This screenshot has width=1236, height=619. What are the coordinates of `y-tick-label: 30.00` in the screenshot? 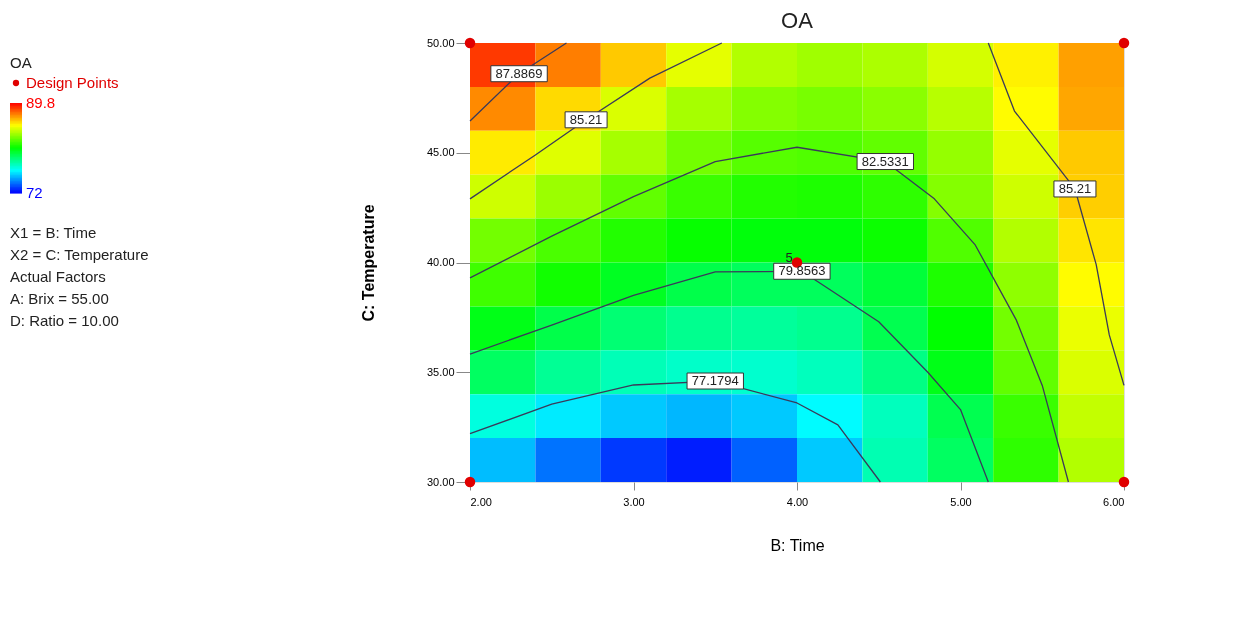 It's located at (440, 481).